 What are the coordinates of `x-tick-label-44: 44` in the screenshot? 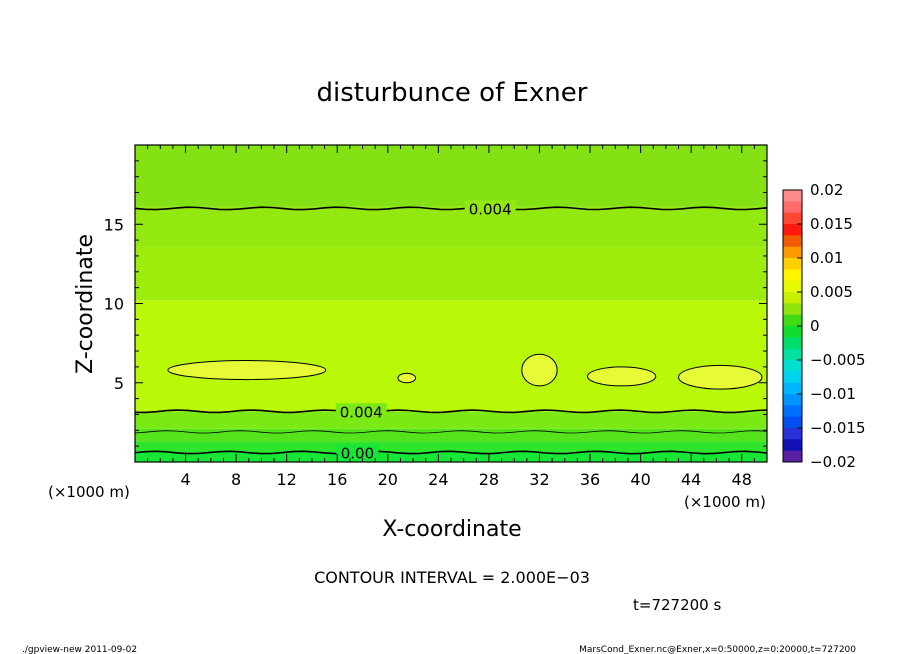 It's located at (691, 479).